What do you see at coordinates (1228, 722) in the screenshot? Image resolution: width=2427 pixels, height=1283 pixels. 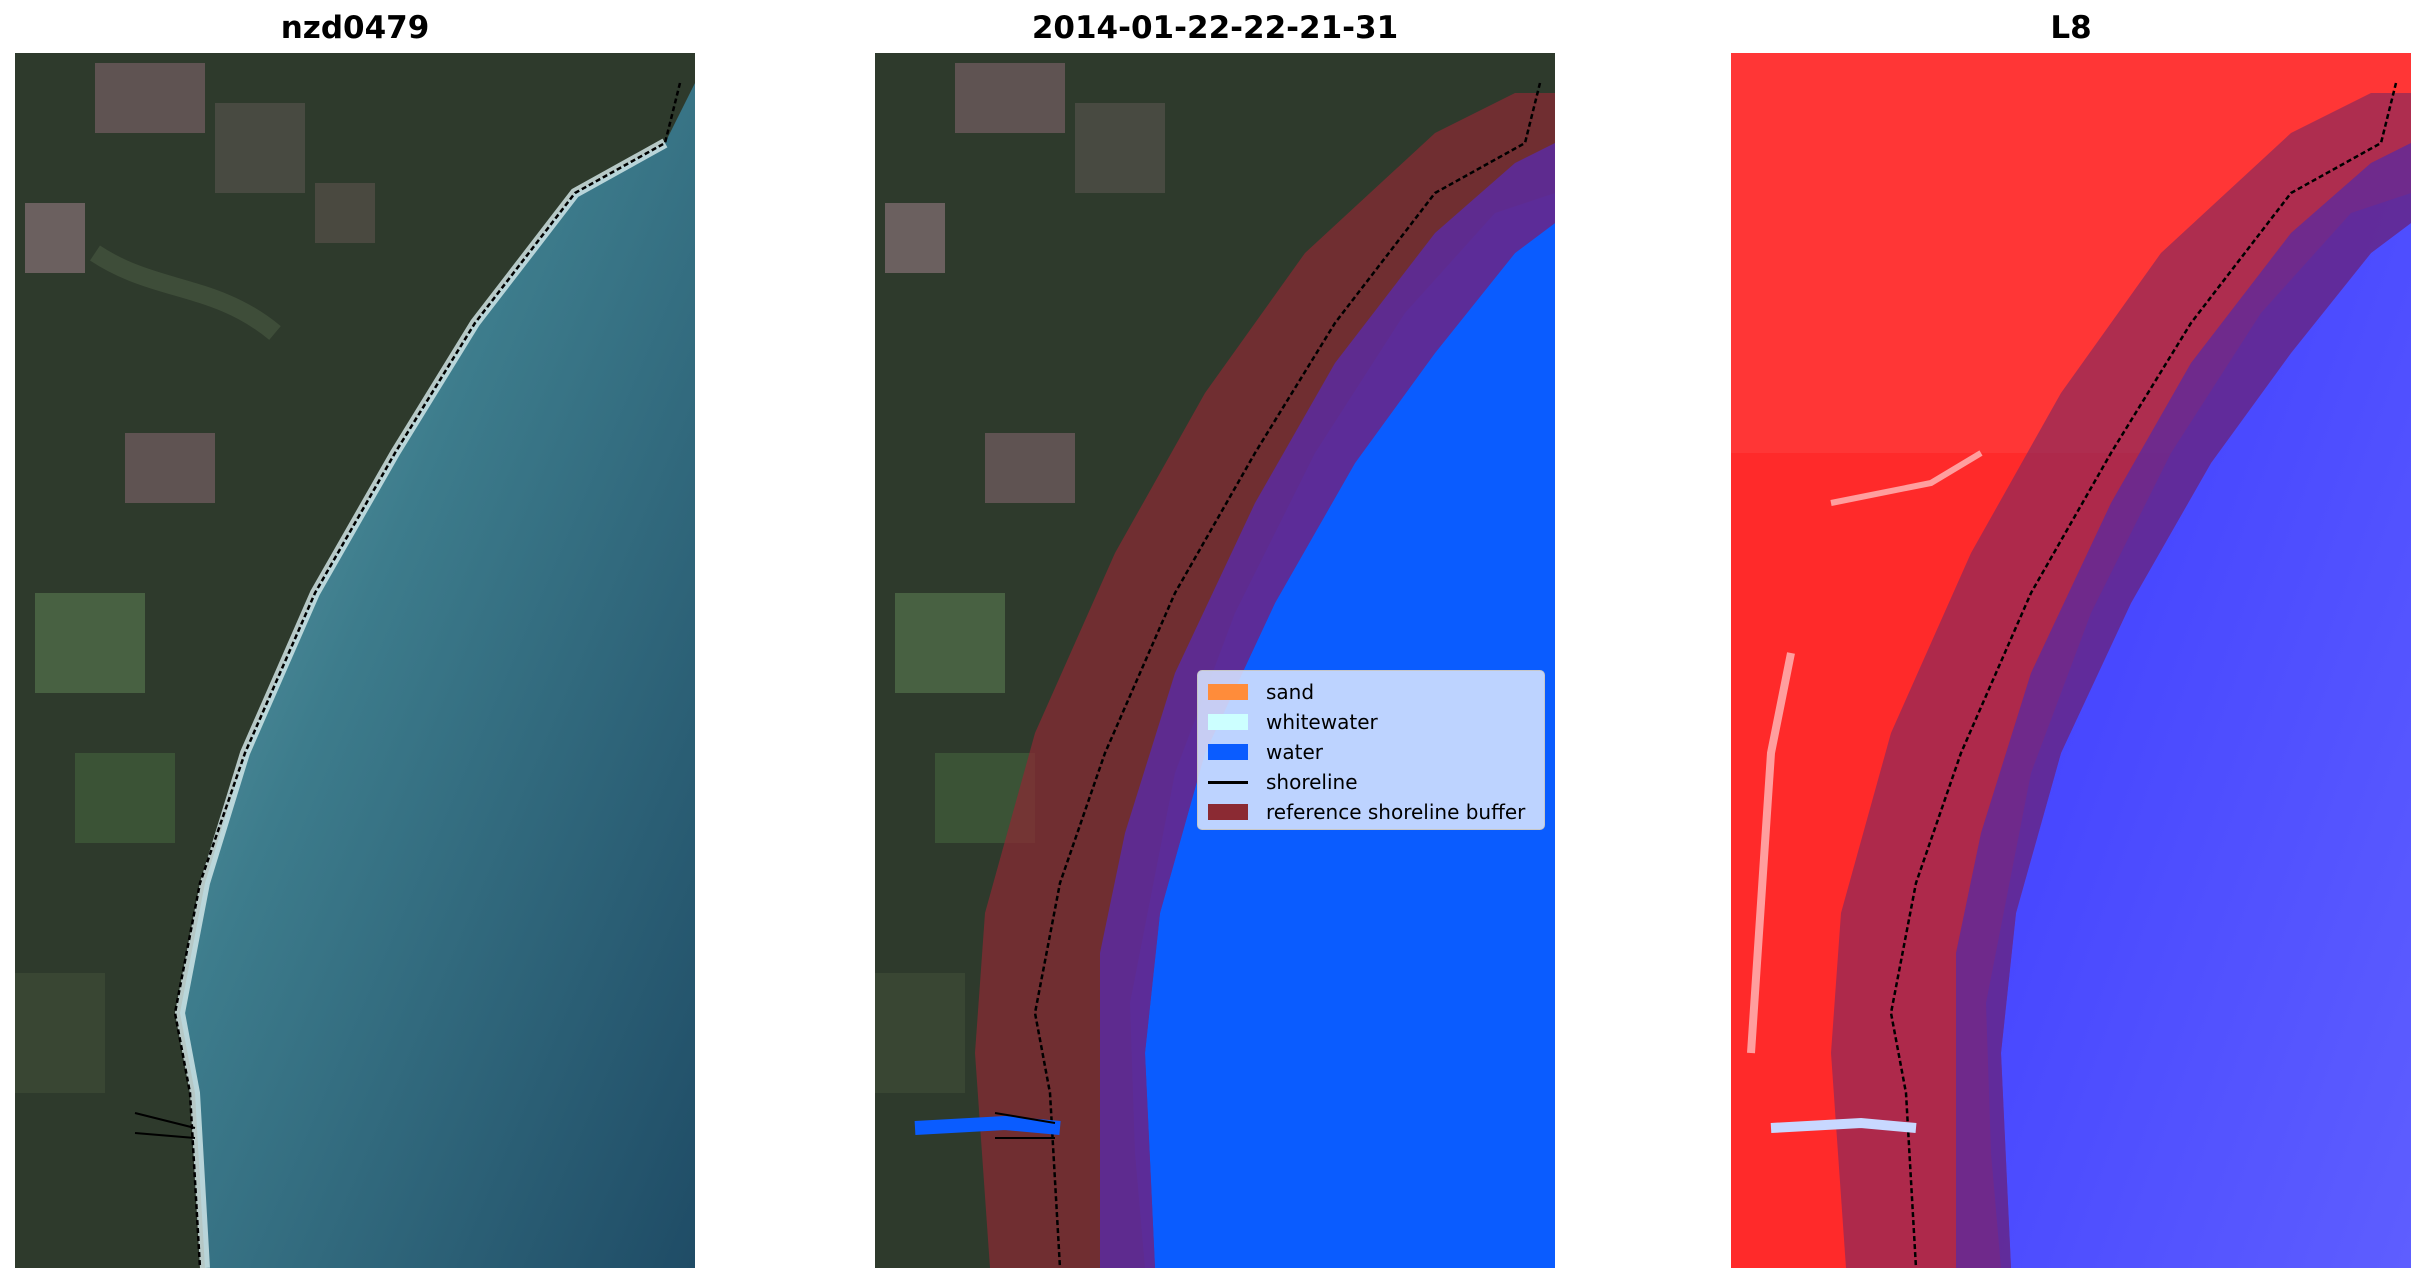 I see `legend-swatch-whitewater` at bounding box center [1228, 722].